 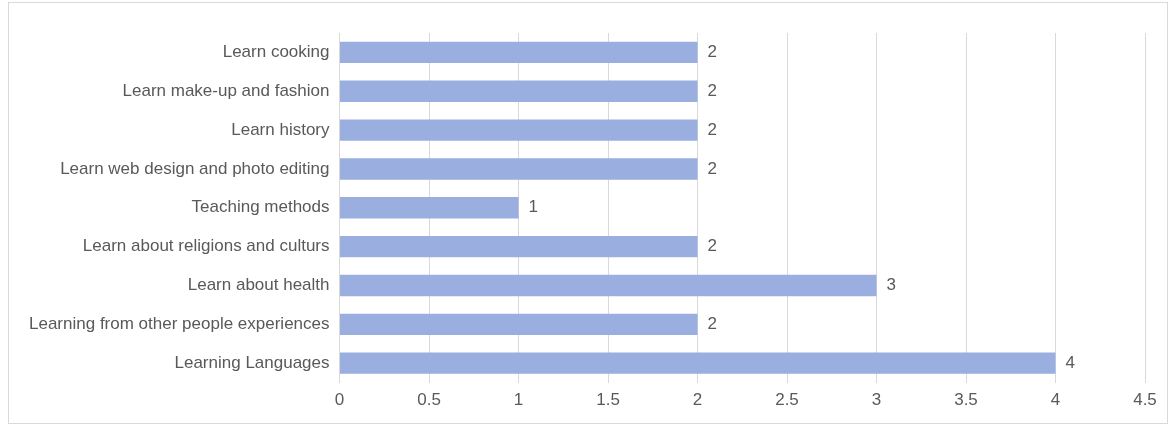 What do you see at coordinates (518, 400) in the screenshot?
I see `x-tick-label: 1` at bounding box center [518, 400].